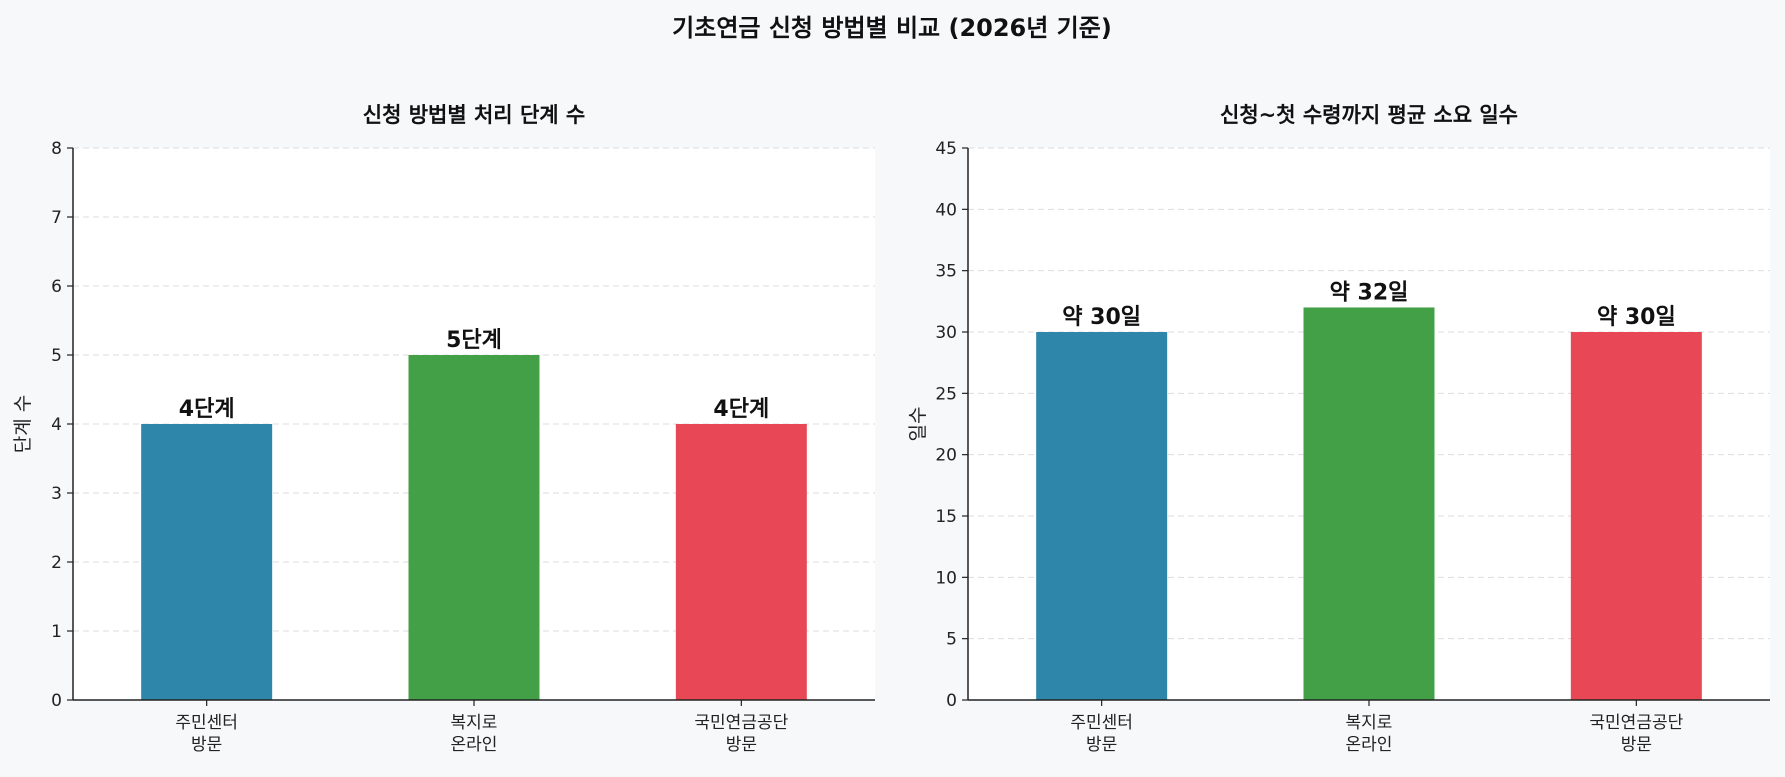  Describe the element at coordinates (56, 287) in the screenshot. I see `y-tick-label: 6` at that location.